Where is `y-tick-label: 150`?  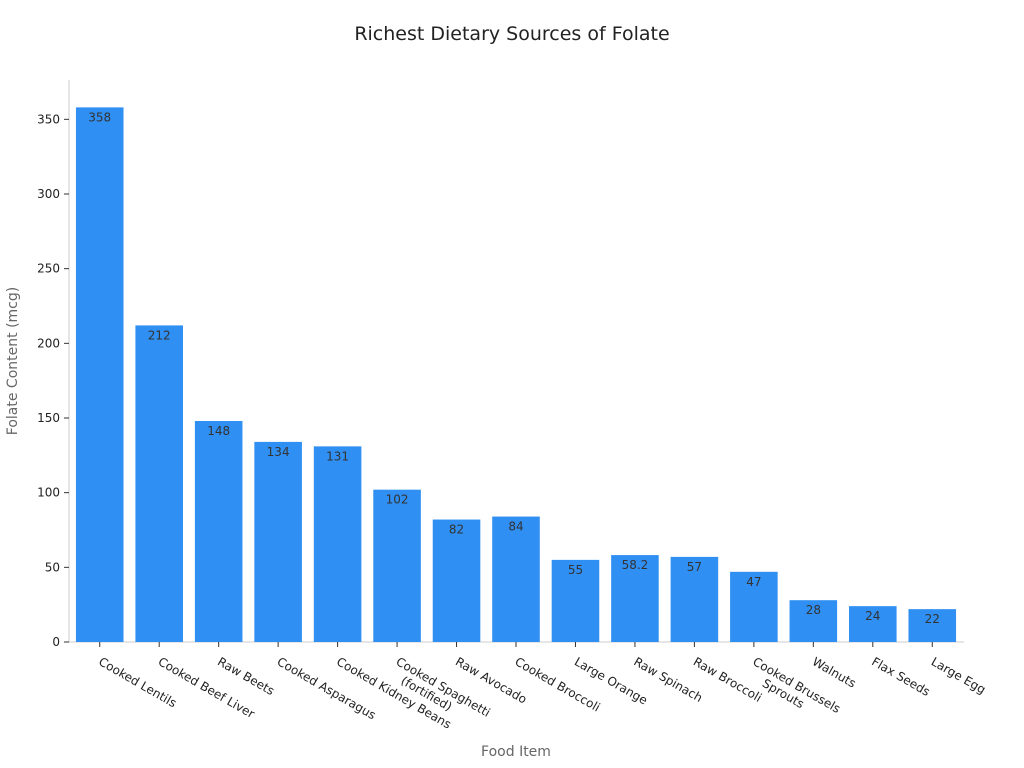
y-tick-label: 150 is located at coordinates (48, 418).